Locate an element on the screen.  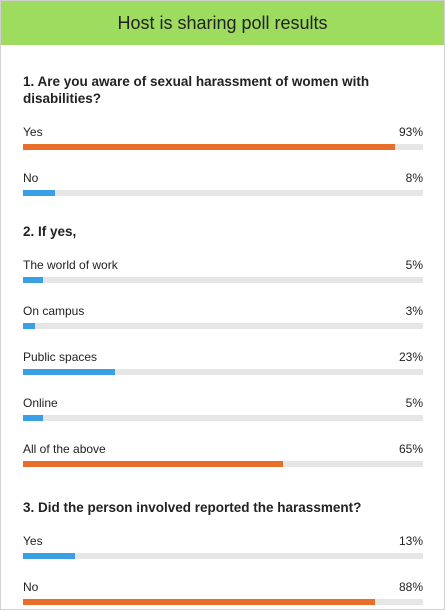
answer-label: On campus is located at coordinates (54, 311).